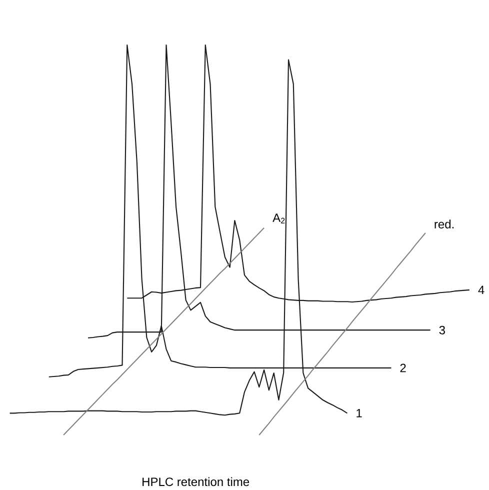 The image size is (489, 490). Describe the element at coordinates (444, 224) in the screenshot. I see `series-label: red.` at that location.